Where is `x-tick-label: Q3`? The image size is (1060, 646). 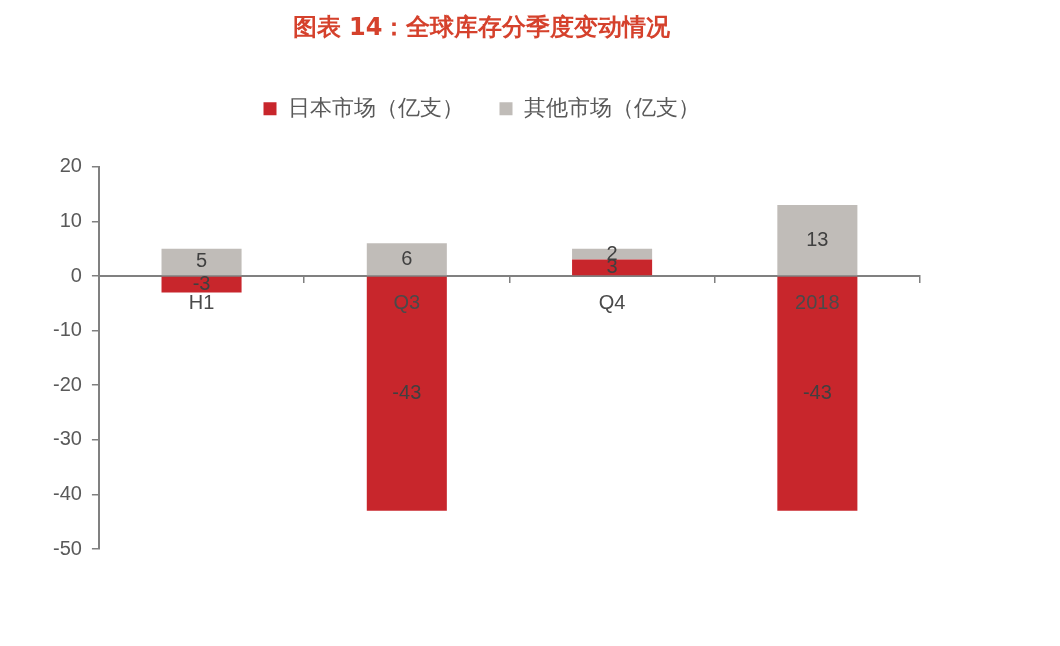 x-tick-label: Q3 is located at coordinates (407, 301).